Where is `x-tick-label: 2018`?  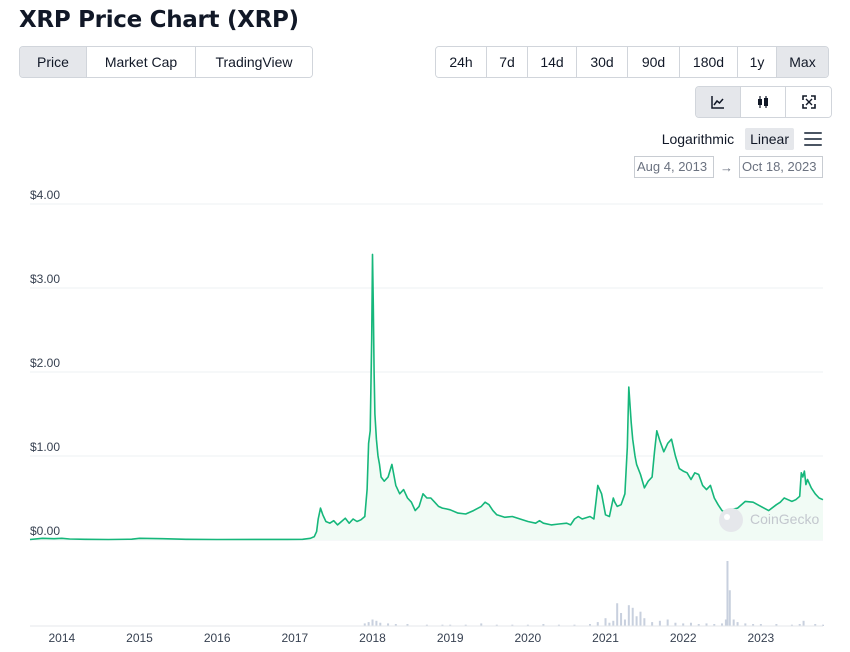
x-tick-label: 2018 is located at coordinates (372, 638).